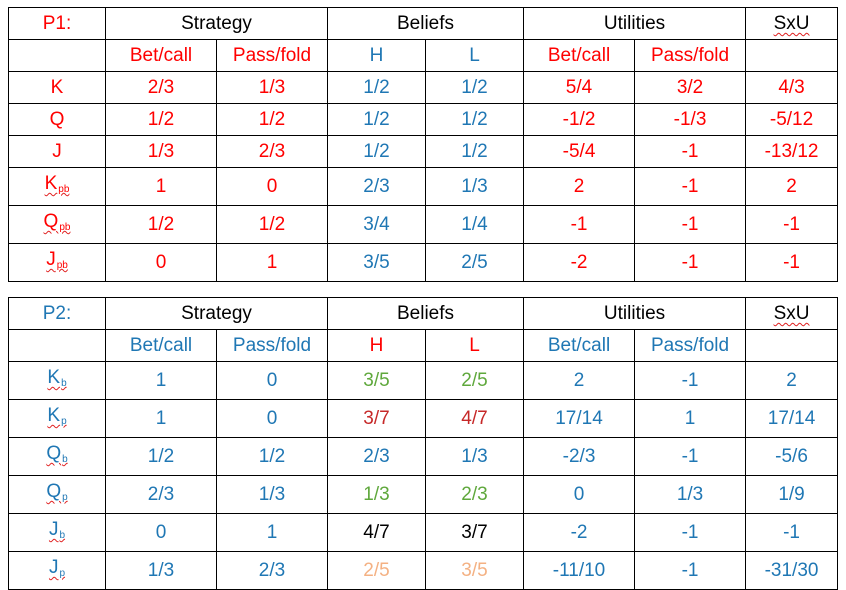 The image size is (846, 590). I want to click on header-row: P2: Strategy Beliefs Utilities SxU, so click(423, 313).